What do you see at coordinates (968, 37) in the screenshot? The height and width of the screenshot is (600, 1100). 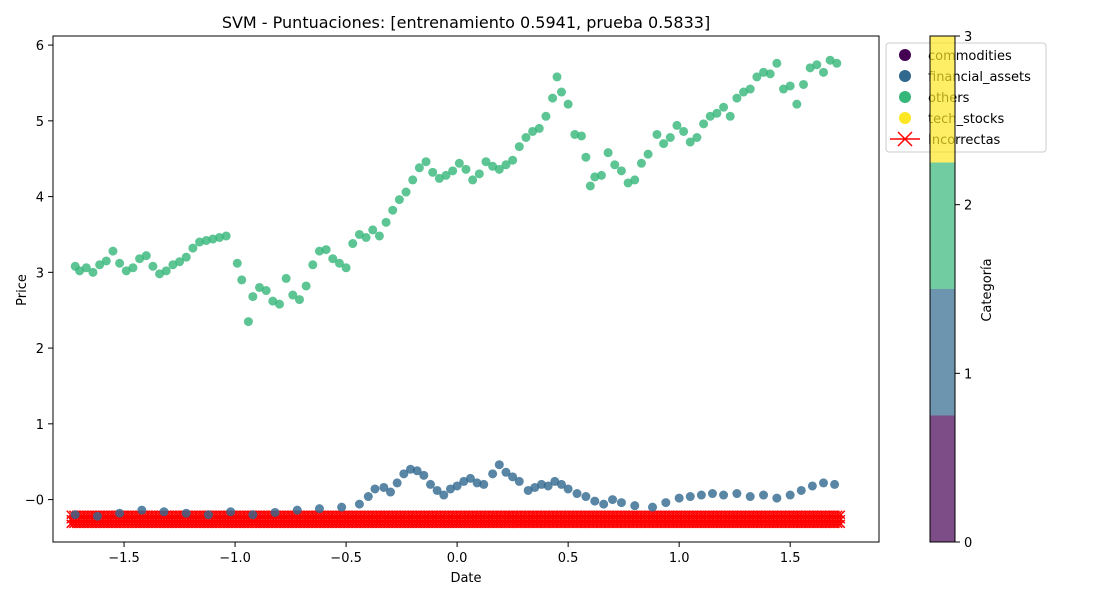 I see `colorbar-tick-label: 3` at bounding box center [968, 37].